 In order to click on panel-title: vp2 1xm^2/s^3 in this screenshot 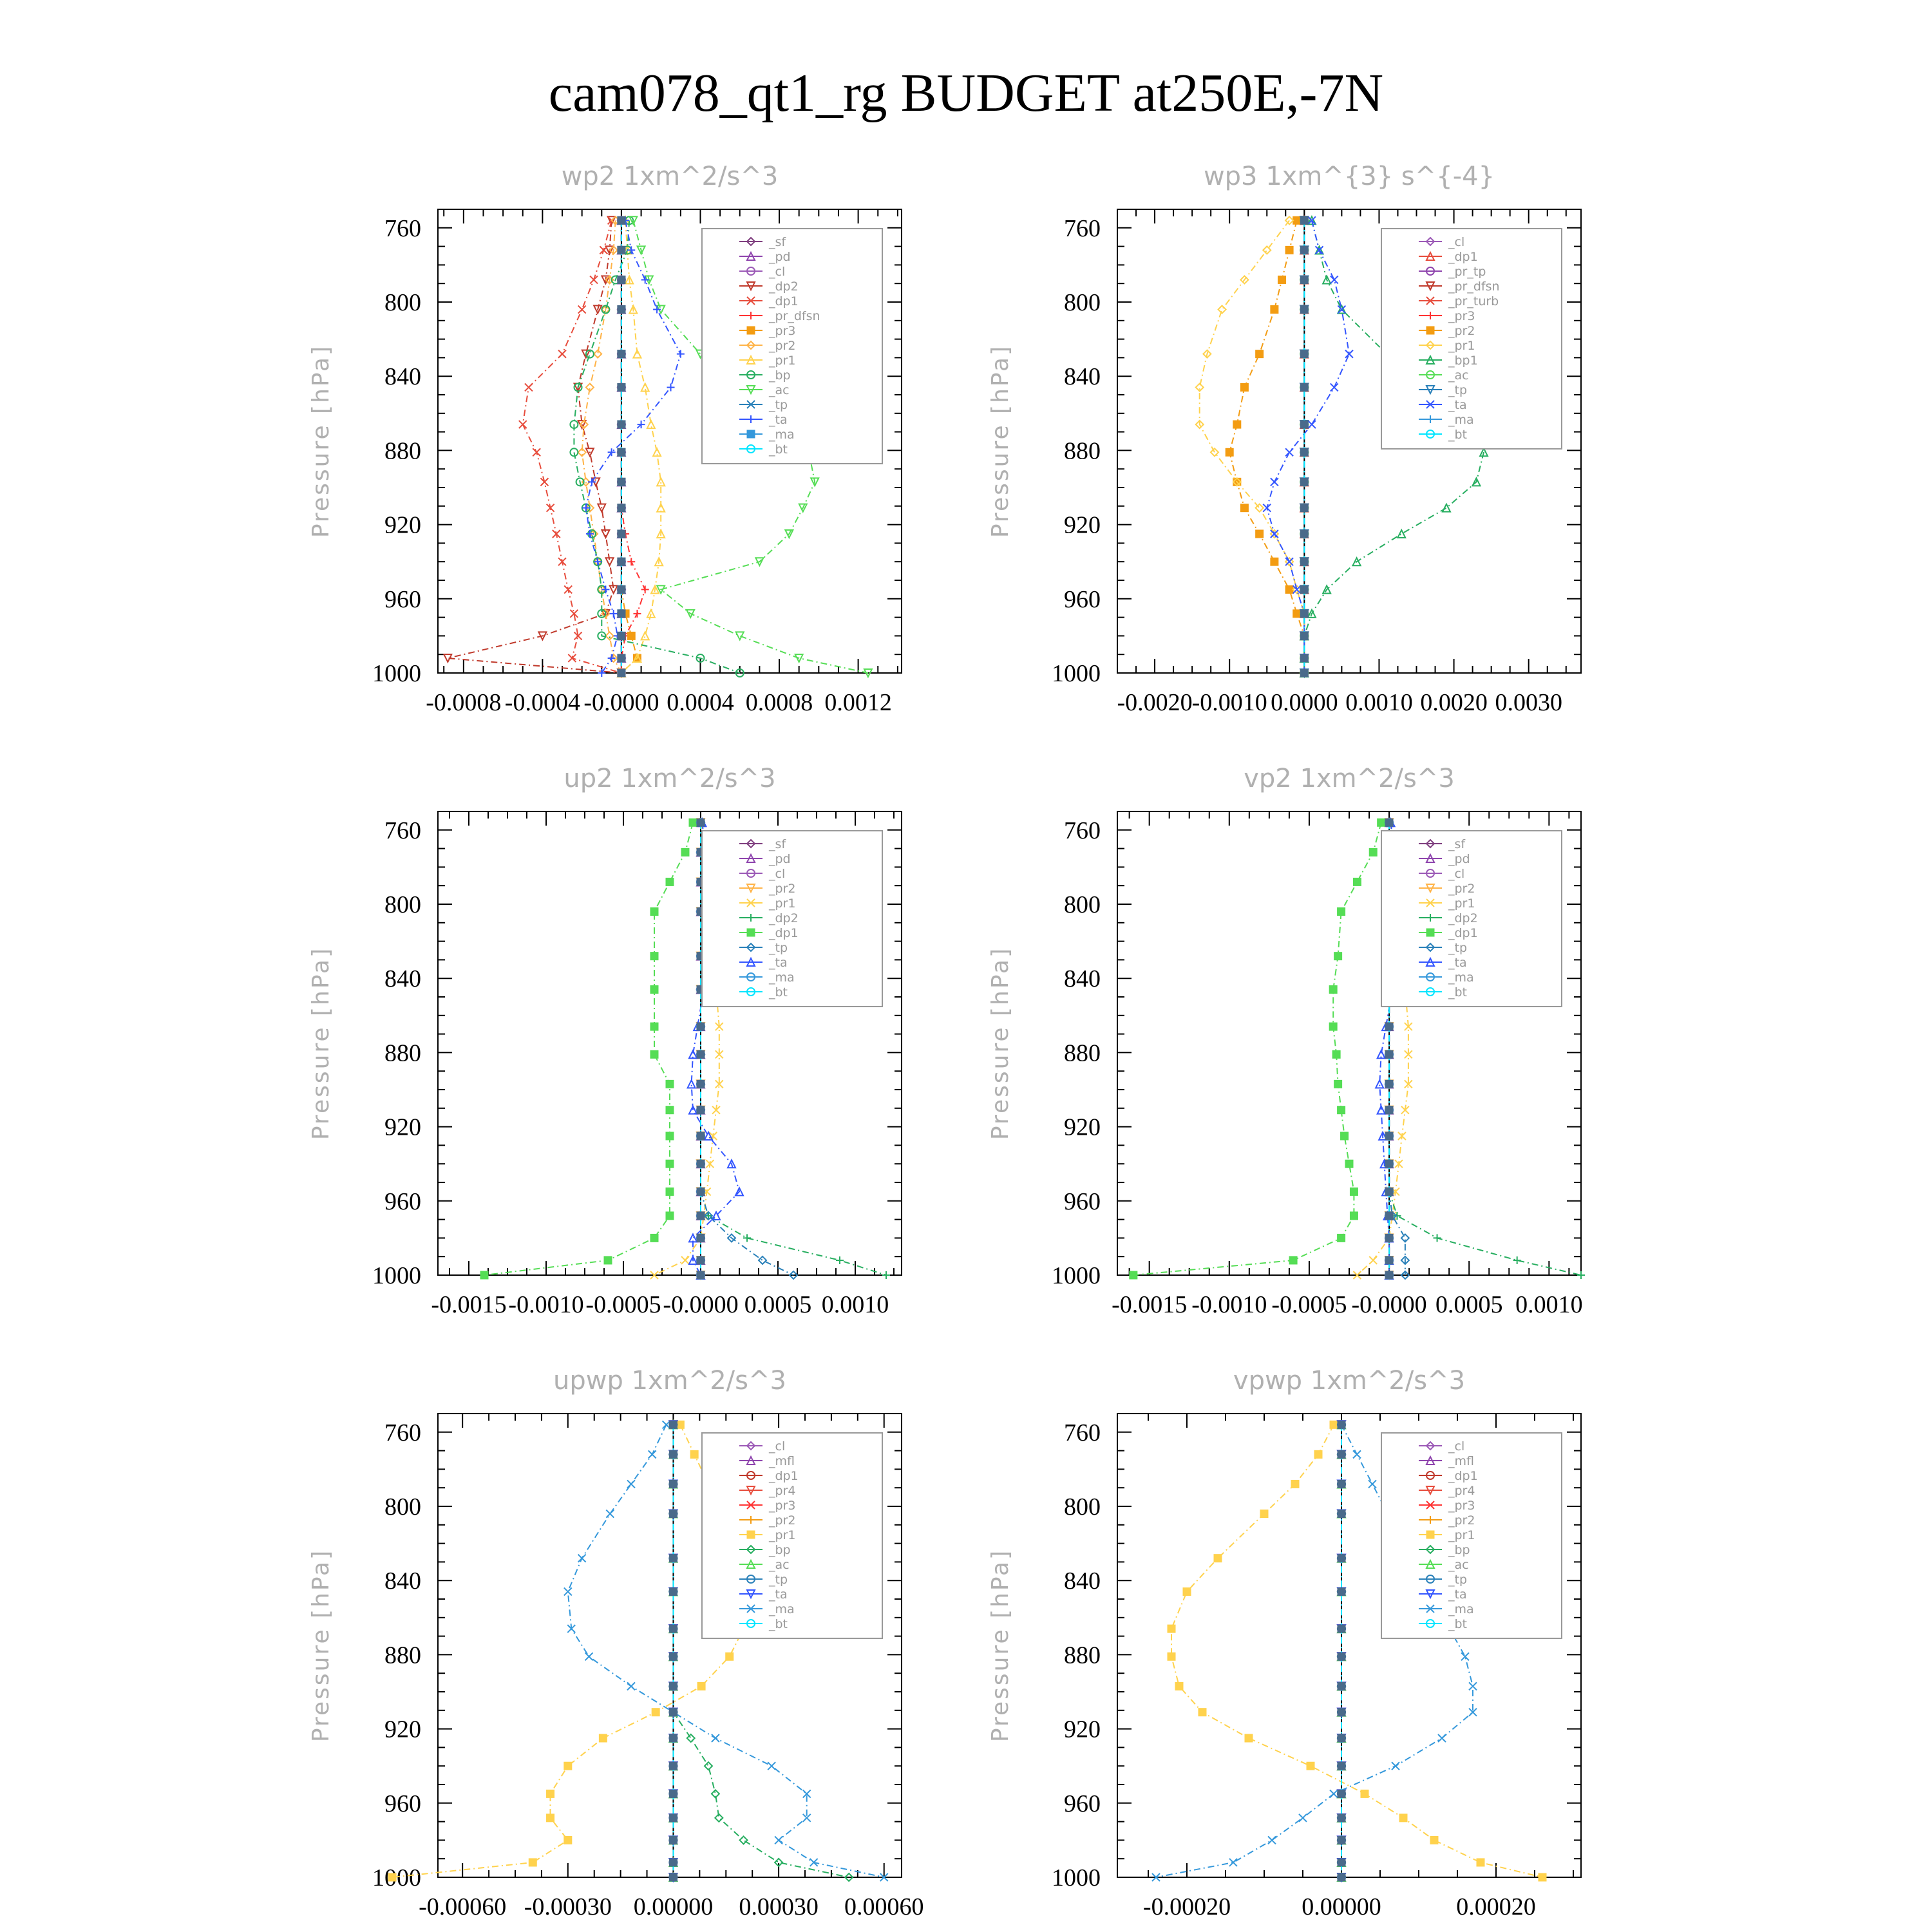, I will do `click(1349, 779)`.